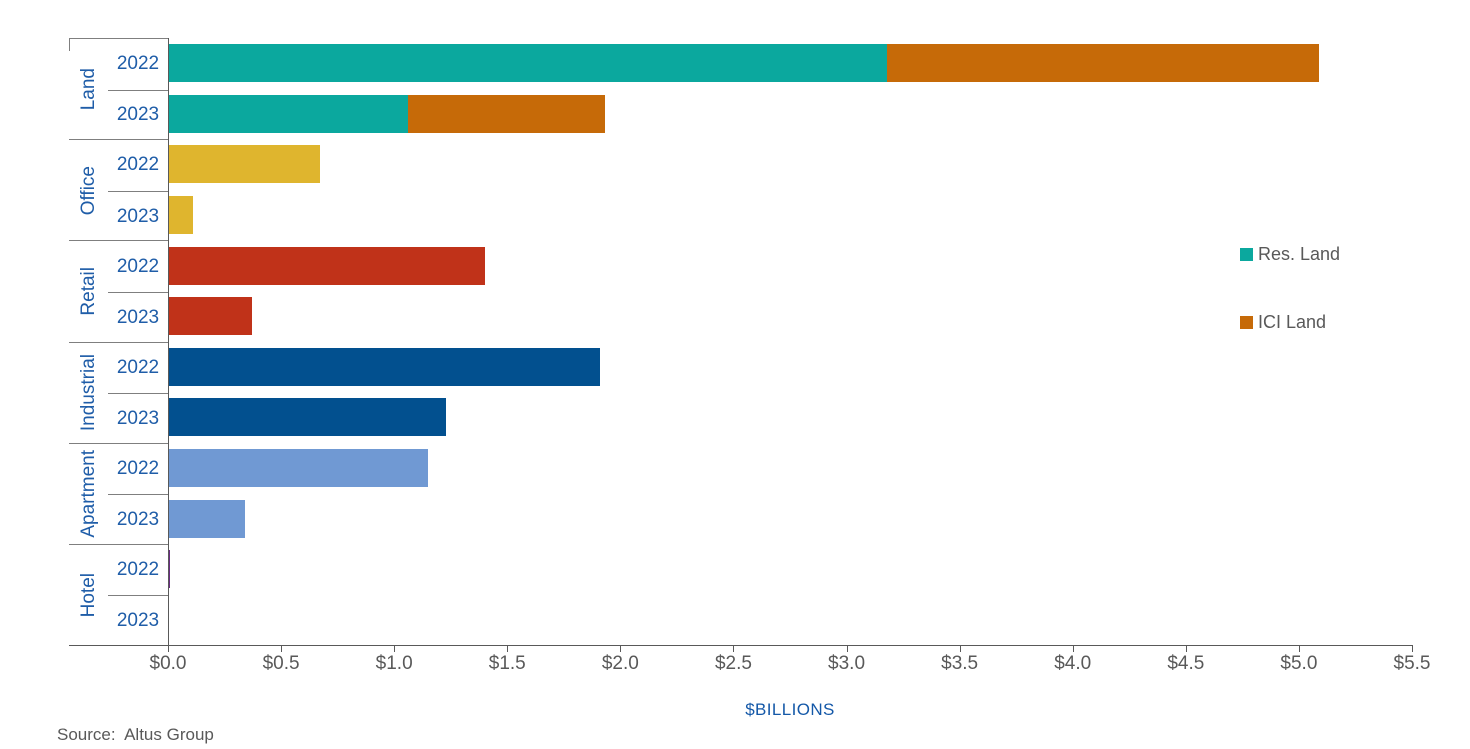 The image size is (1470, 749). What do you see at coordinates (169, 569) in the screenshot?
I see `bar-hotel-2022-hotel` at bounding box center [169, 569].